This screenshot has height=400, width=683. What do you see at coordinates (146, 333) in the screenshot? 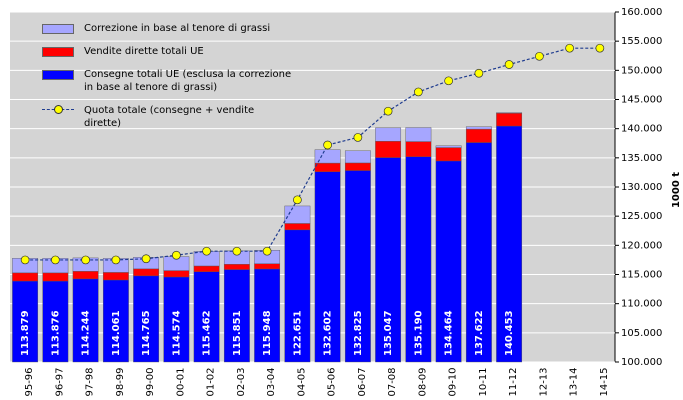
I see `value-label: 114.765` at bounding box center [146, 333].